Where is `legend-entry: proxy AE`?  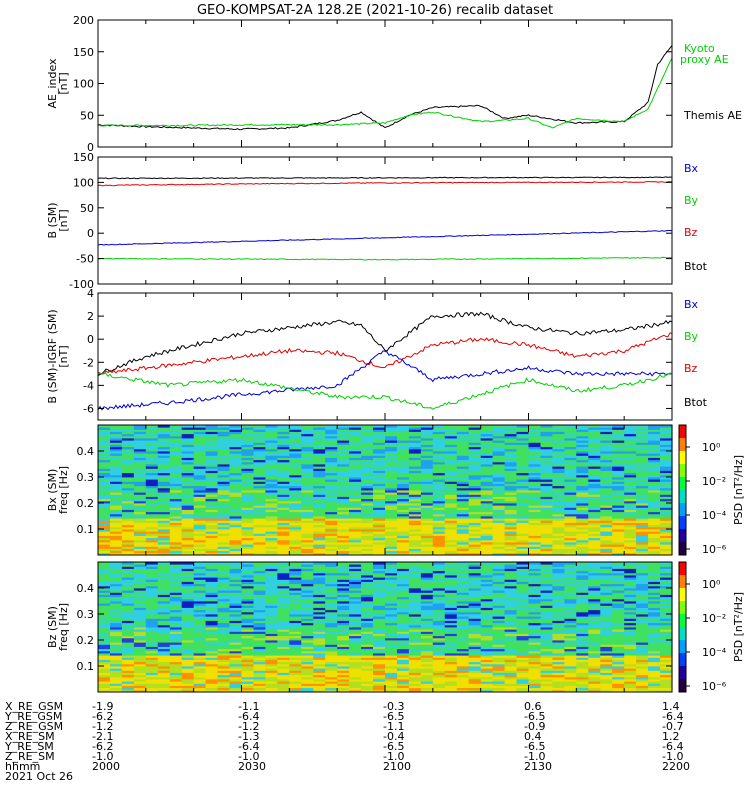 legend-entry: proxy AE is located at coordinates (704, 59).